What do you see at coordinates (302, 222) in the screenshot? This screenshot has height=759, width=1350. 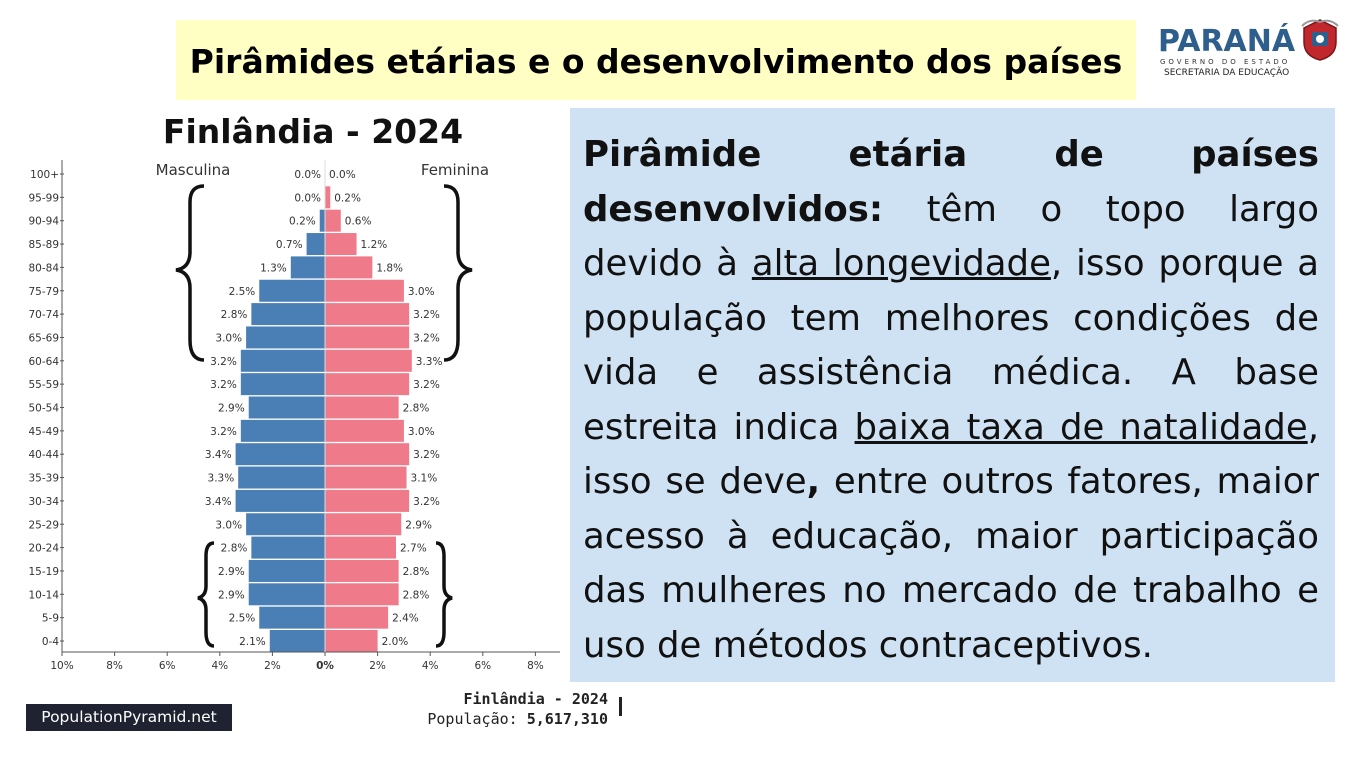 I see `male-value-label: 0.2%` at bounding box center [302, 222].